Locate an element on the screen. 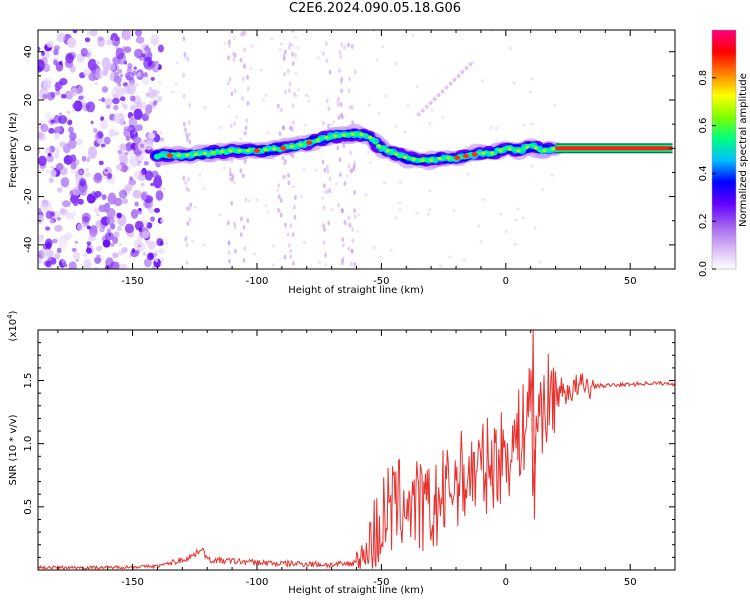 The width and height of the screenshot is (750, 600). signal-blob is located at coordinates (453, 159).